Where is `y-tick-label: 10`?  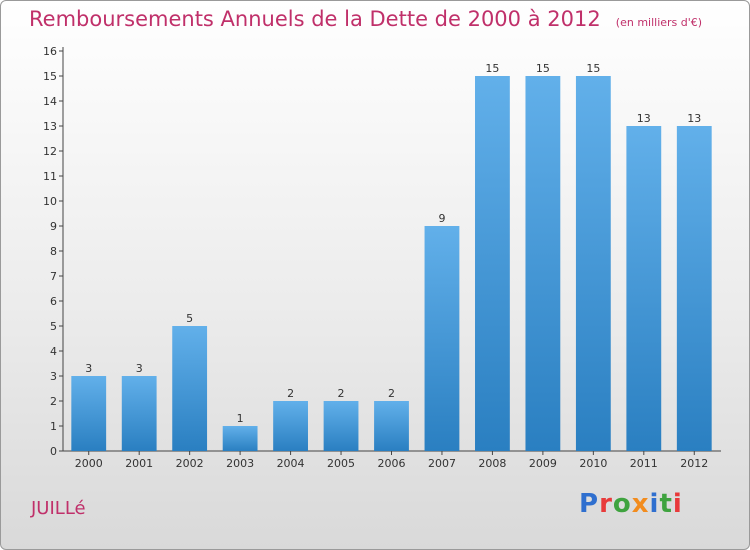
y-tick-label: 10 is located at coordinates (50, 201).